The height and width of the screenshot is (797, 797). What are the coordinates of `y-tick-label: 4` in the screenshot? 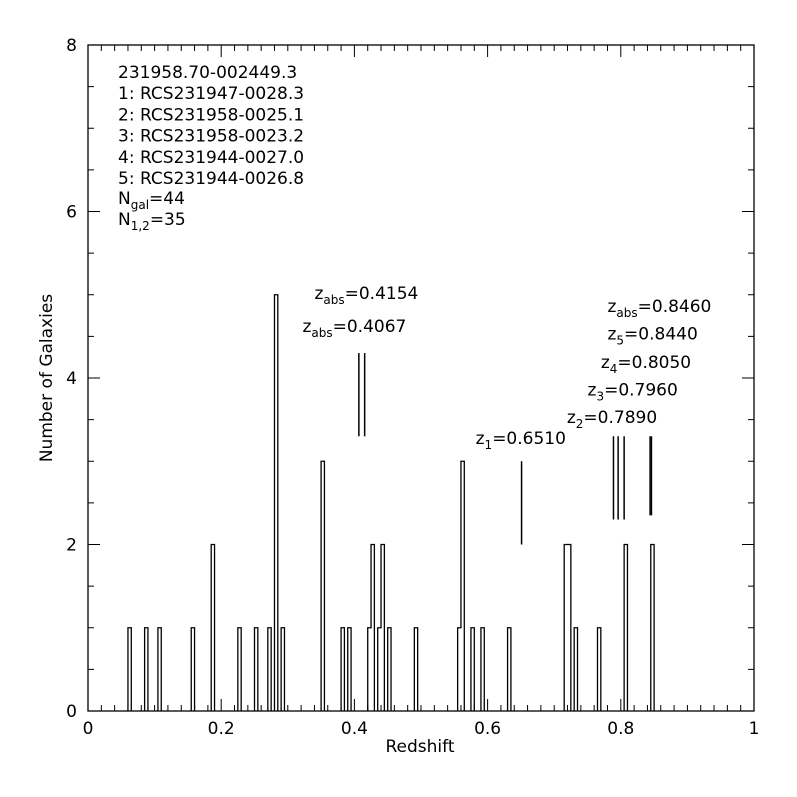 It's located at (71, 379).